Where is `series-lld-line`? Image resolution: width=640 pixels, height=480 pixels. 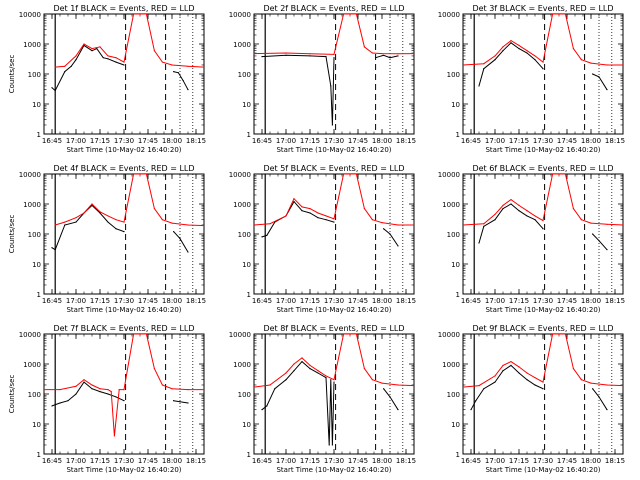 series-lld-line is located at coordinates (129, 41).